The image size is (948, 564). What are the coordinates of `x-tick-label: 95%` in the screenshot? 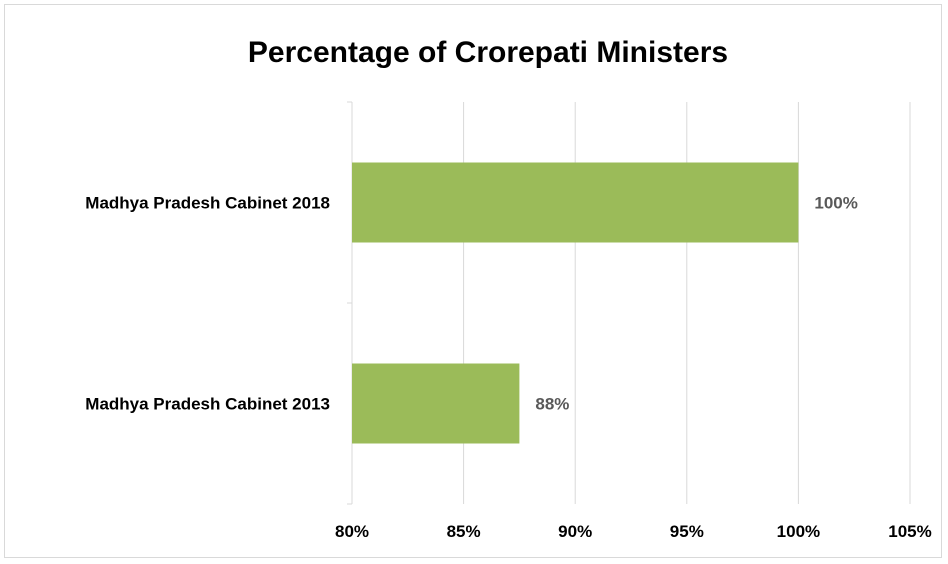 It's located at (687, 531).